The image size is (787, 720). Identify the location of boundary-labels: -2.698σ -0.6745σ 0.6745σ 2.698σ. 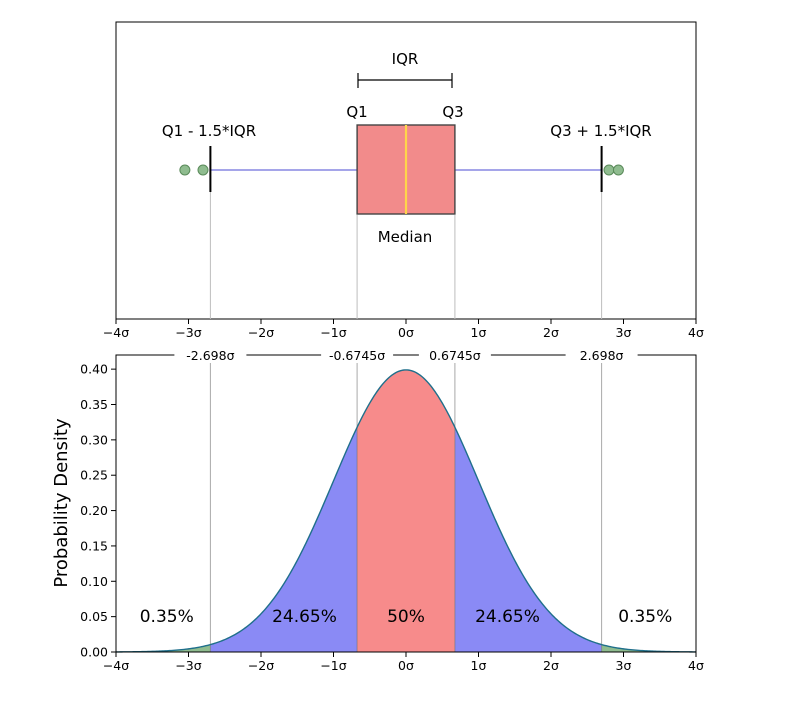
(406, 354).